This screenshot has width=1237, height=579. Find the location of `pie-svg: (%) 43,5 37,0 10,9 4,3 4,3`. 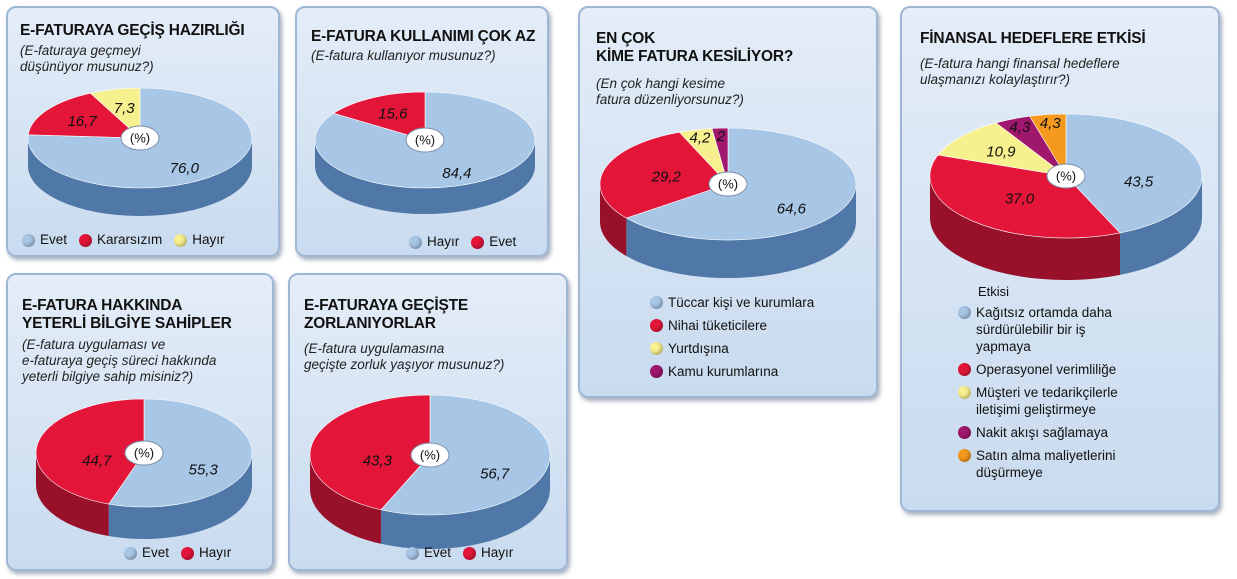

pie-svg: (%) 43,5 37,0 10,9 4,3 4,3 is located at coordinates (1066, 196).